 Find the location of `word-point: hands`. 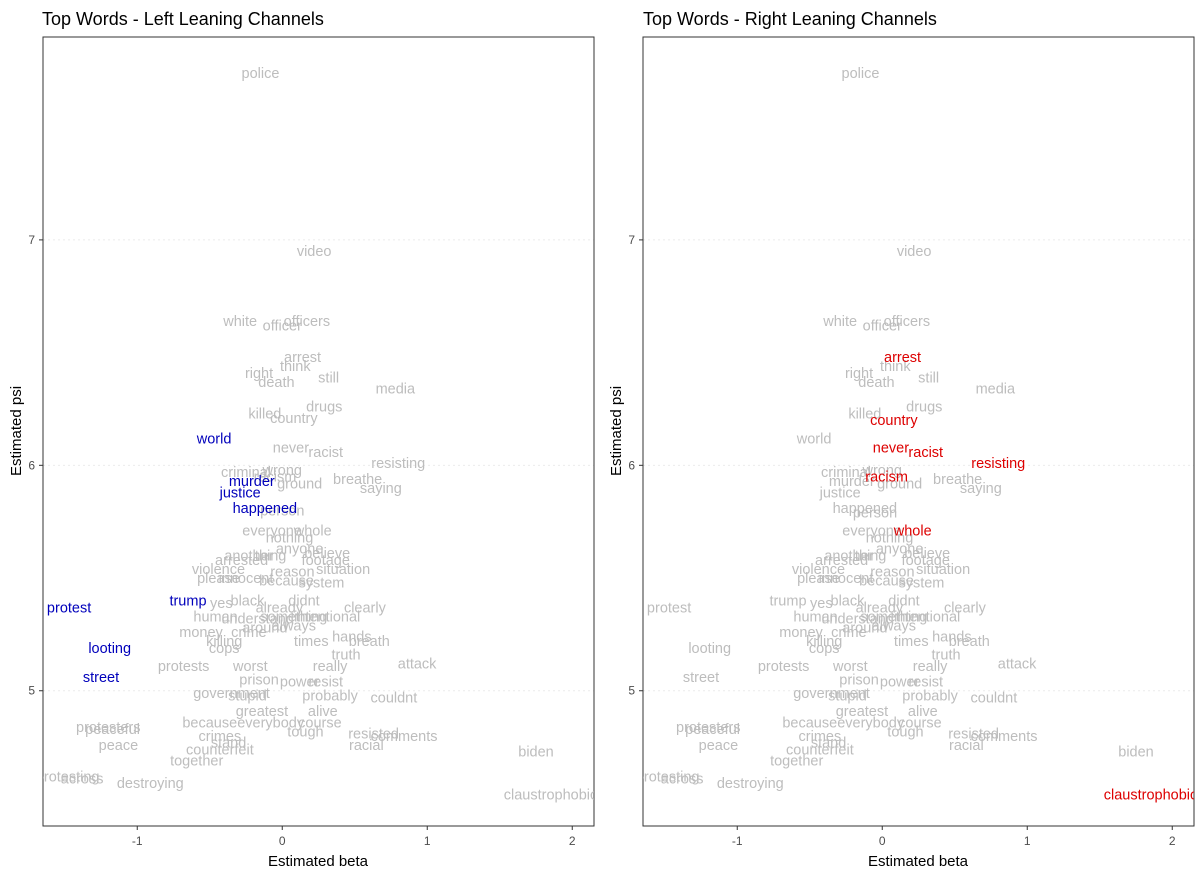

word-point: hands is located at coordinates (952, 638).